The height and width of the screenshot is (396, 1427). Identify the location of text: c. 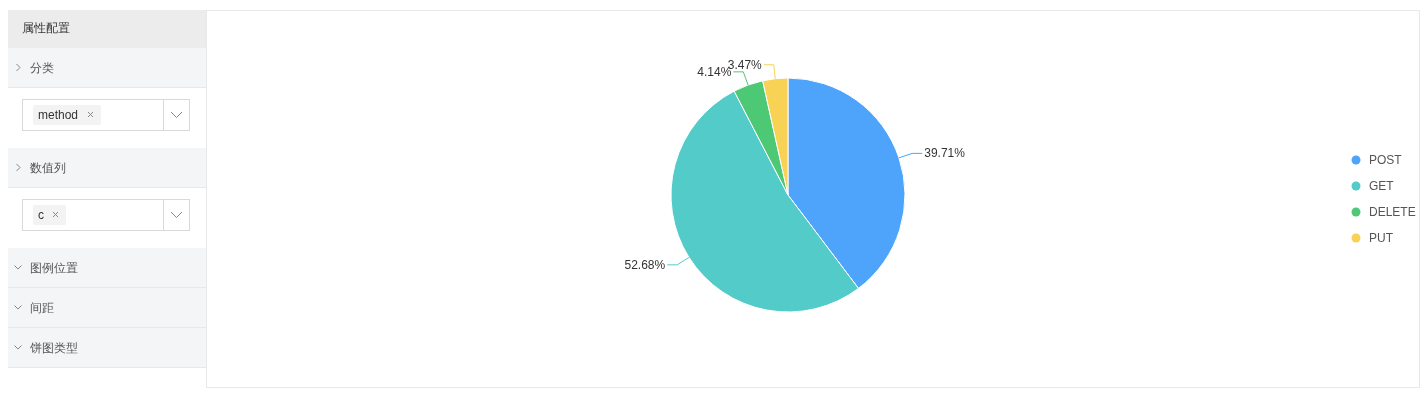
(41, 215).